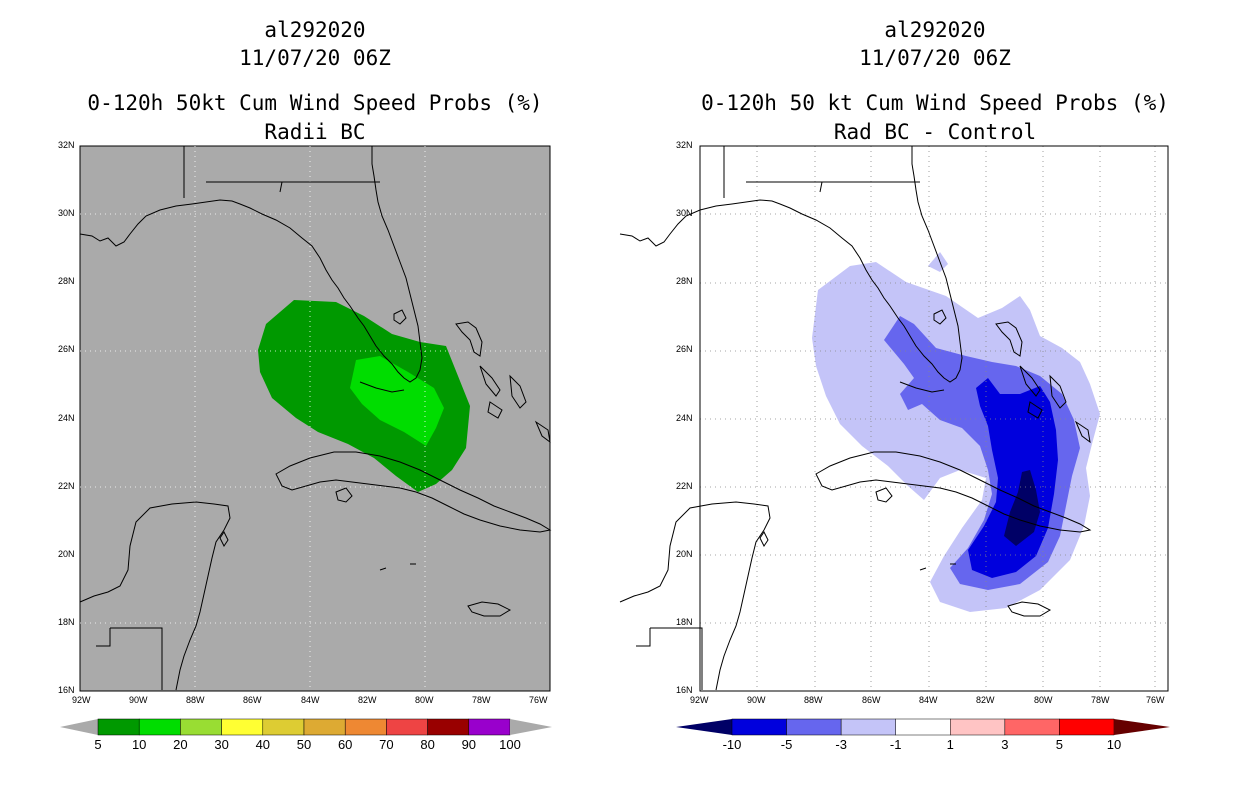  What do you see at coordinates (531, 727) in the screenshot?
I see `left-colorbar-over` at bounding box center [531, 727].